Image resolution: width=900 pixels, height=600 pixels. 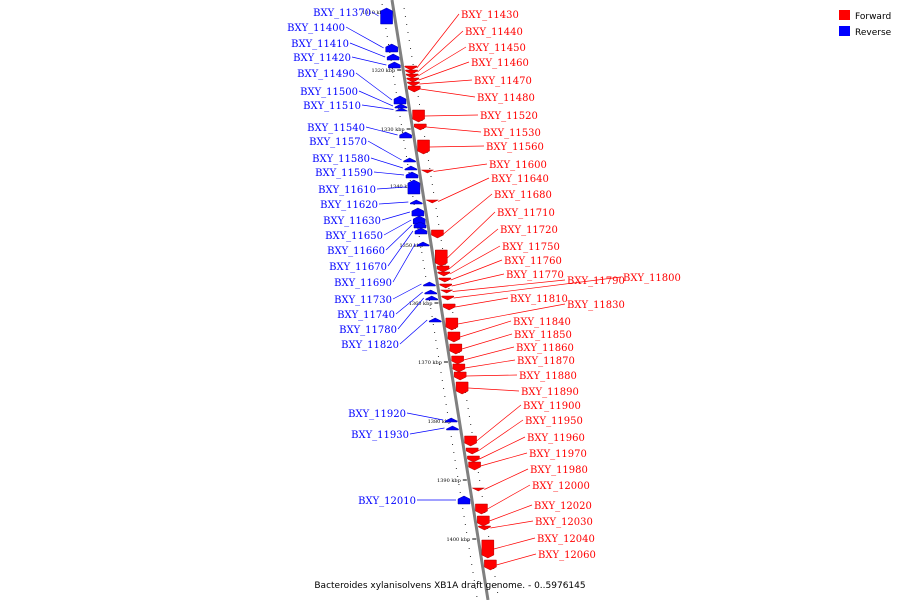 What do you see at coordinates (503, 81) in the screenshot?
I see `gene-label-bxy-11470: BXY_11470` at bounding box center [503, 81].